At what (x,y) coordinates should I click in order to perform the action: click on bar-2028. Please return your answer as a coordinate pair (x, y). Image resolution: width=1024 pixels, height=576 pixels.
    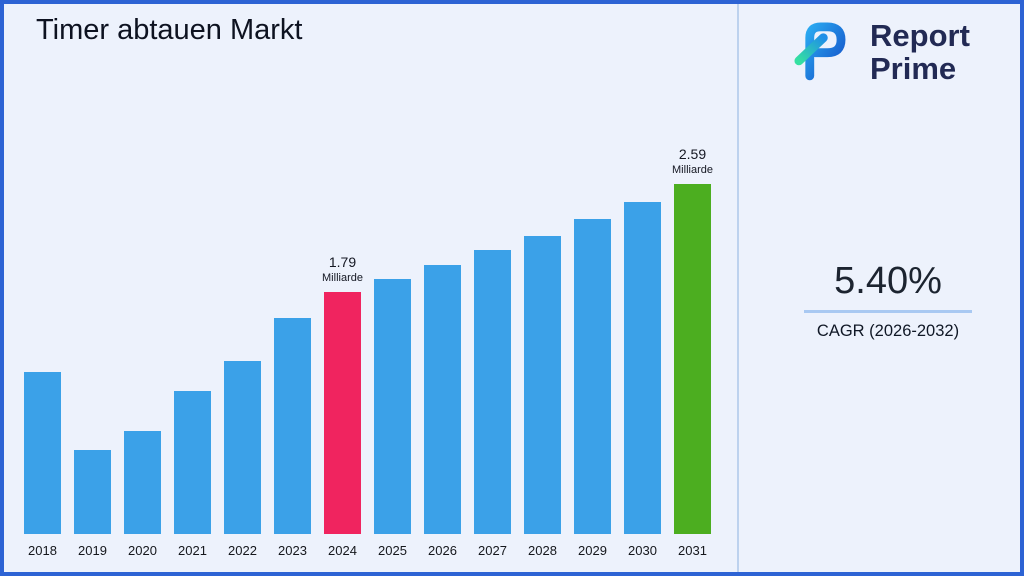
    Looking at the image, I should click on (542, 385).